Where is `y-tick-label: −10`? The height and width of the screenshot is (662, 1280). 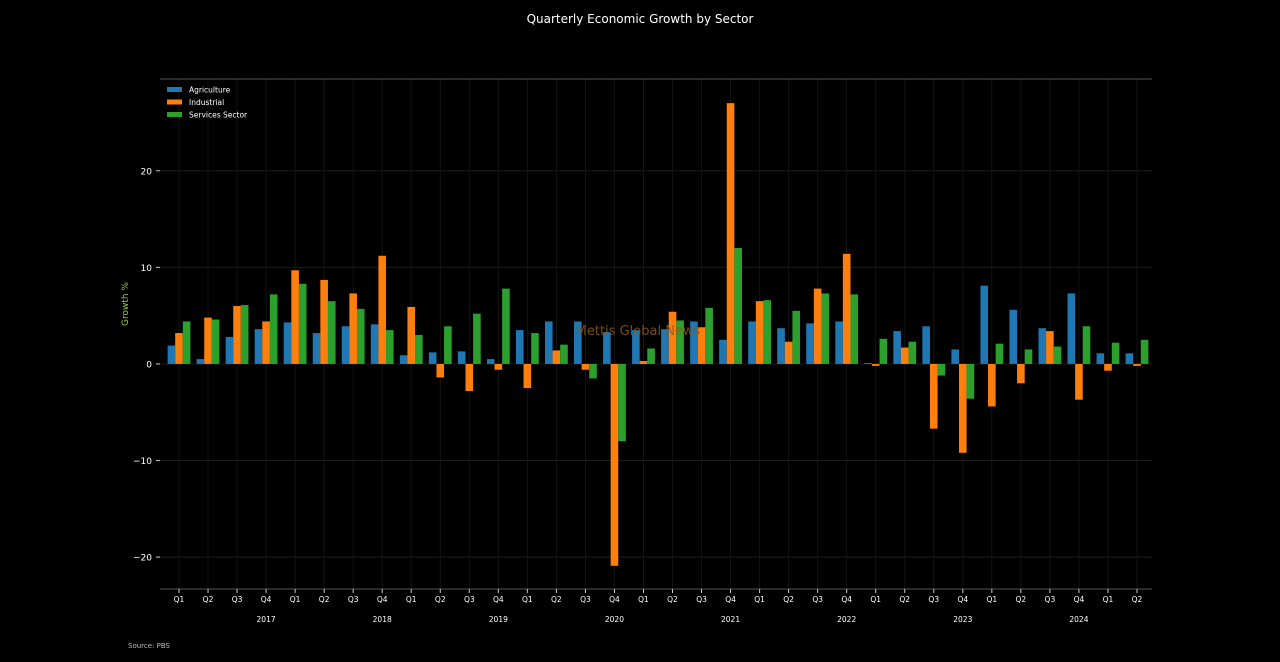
y-tick-label: −10 is located at coordinates (142, 462).